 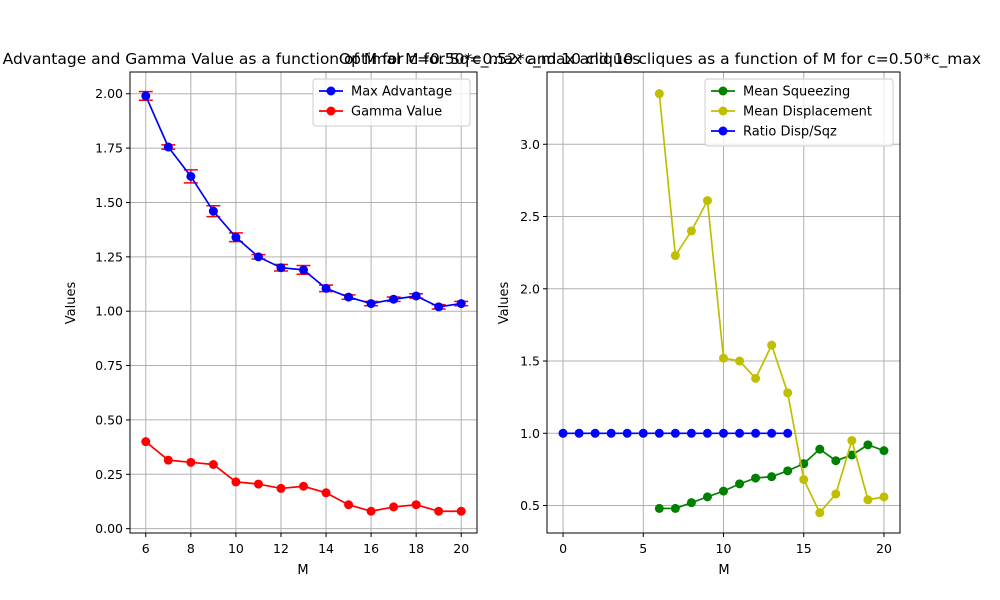 I want to click on right-y-tick-label: 0.5, so click(x=530, y=505).